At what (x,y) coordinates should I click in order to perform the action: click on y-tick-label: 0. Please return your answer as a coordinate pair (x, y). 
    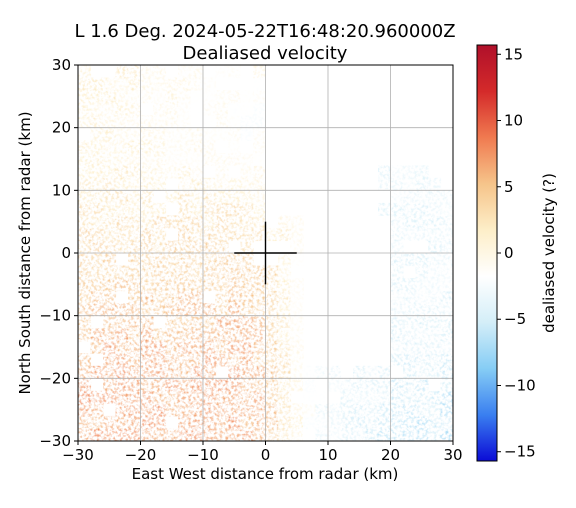
    Looking at the image, I should click on (66, 253).